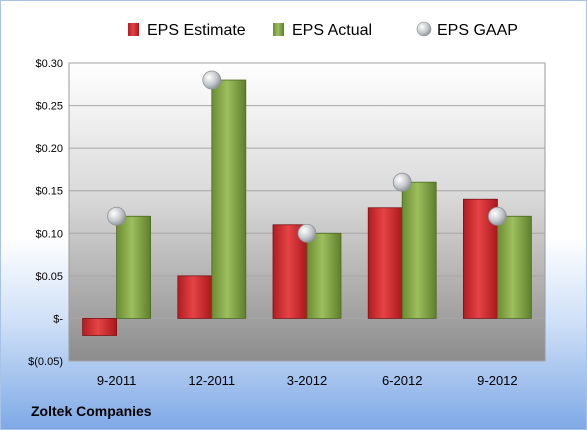 Image resolution: width=587 pixels, height=430 pixels. Describe the element at coordinates (117, 380) in the screenshot. I see `x-tick-label: 9-2011` at that location.